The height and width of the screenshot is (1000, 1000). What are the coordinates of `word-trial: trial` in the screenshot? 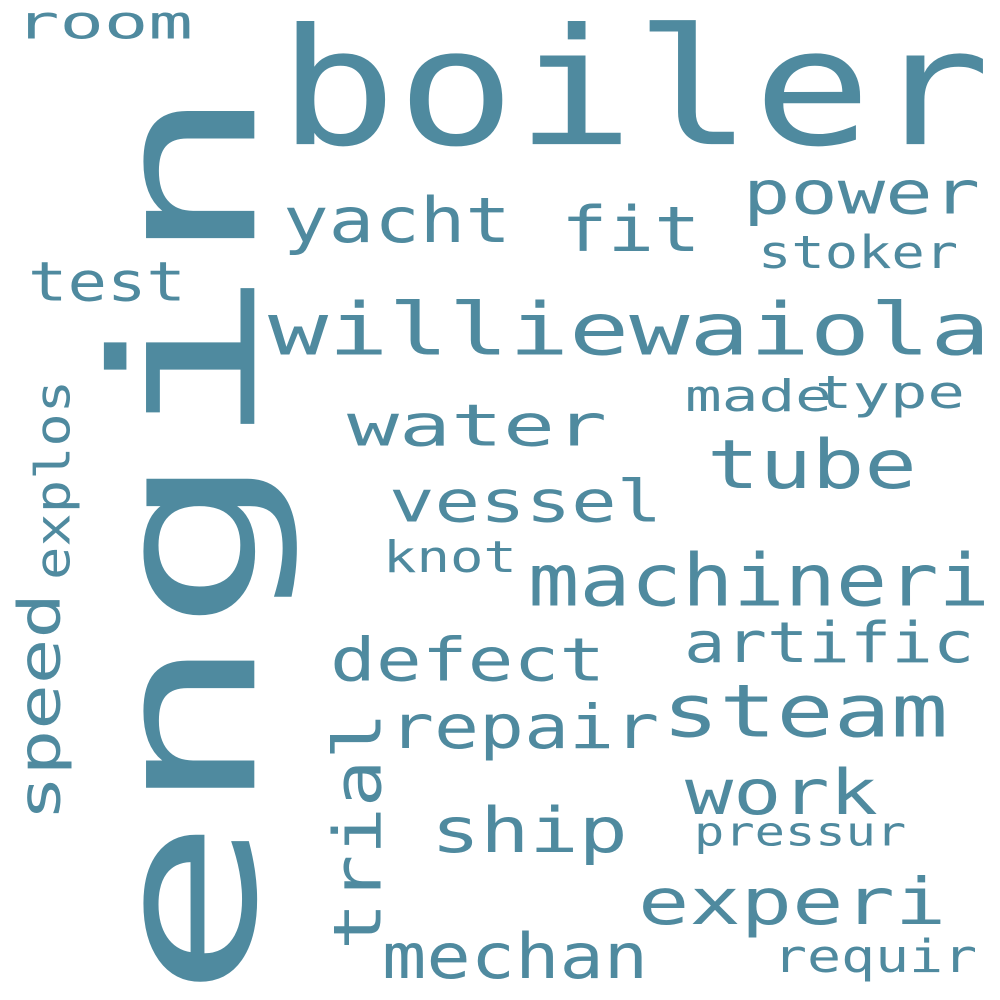 It's located at (358, 830).